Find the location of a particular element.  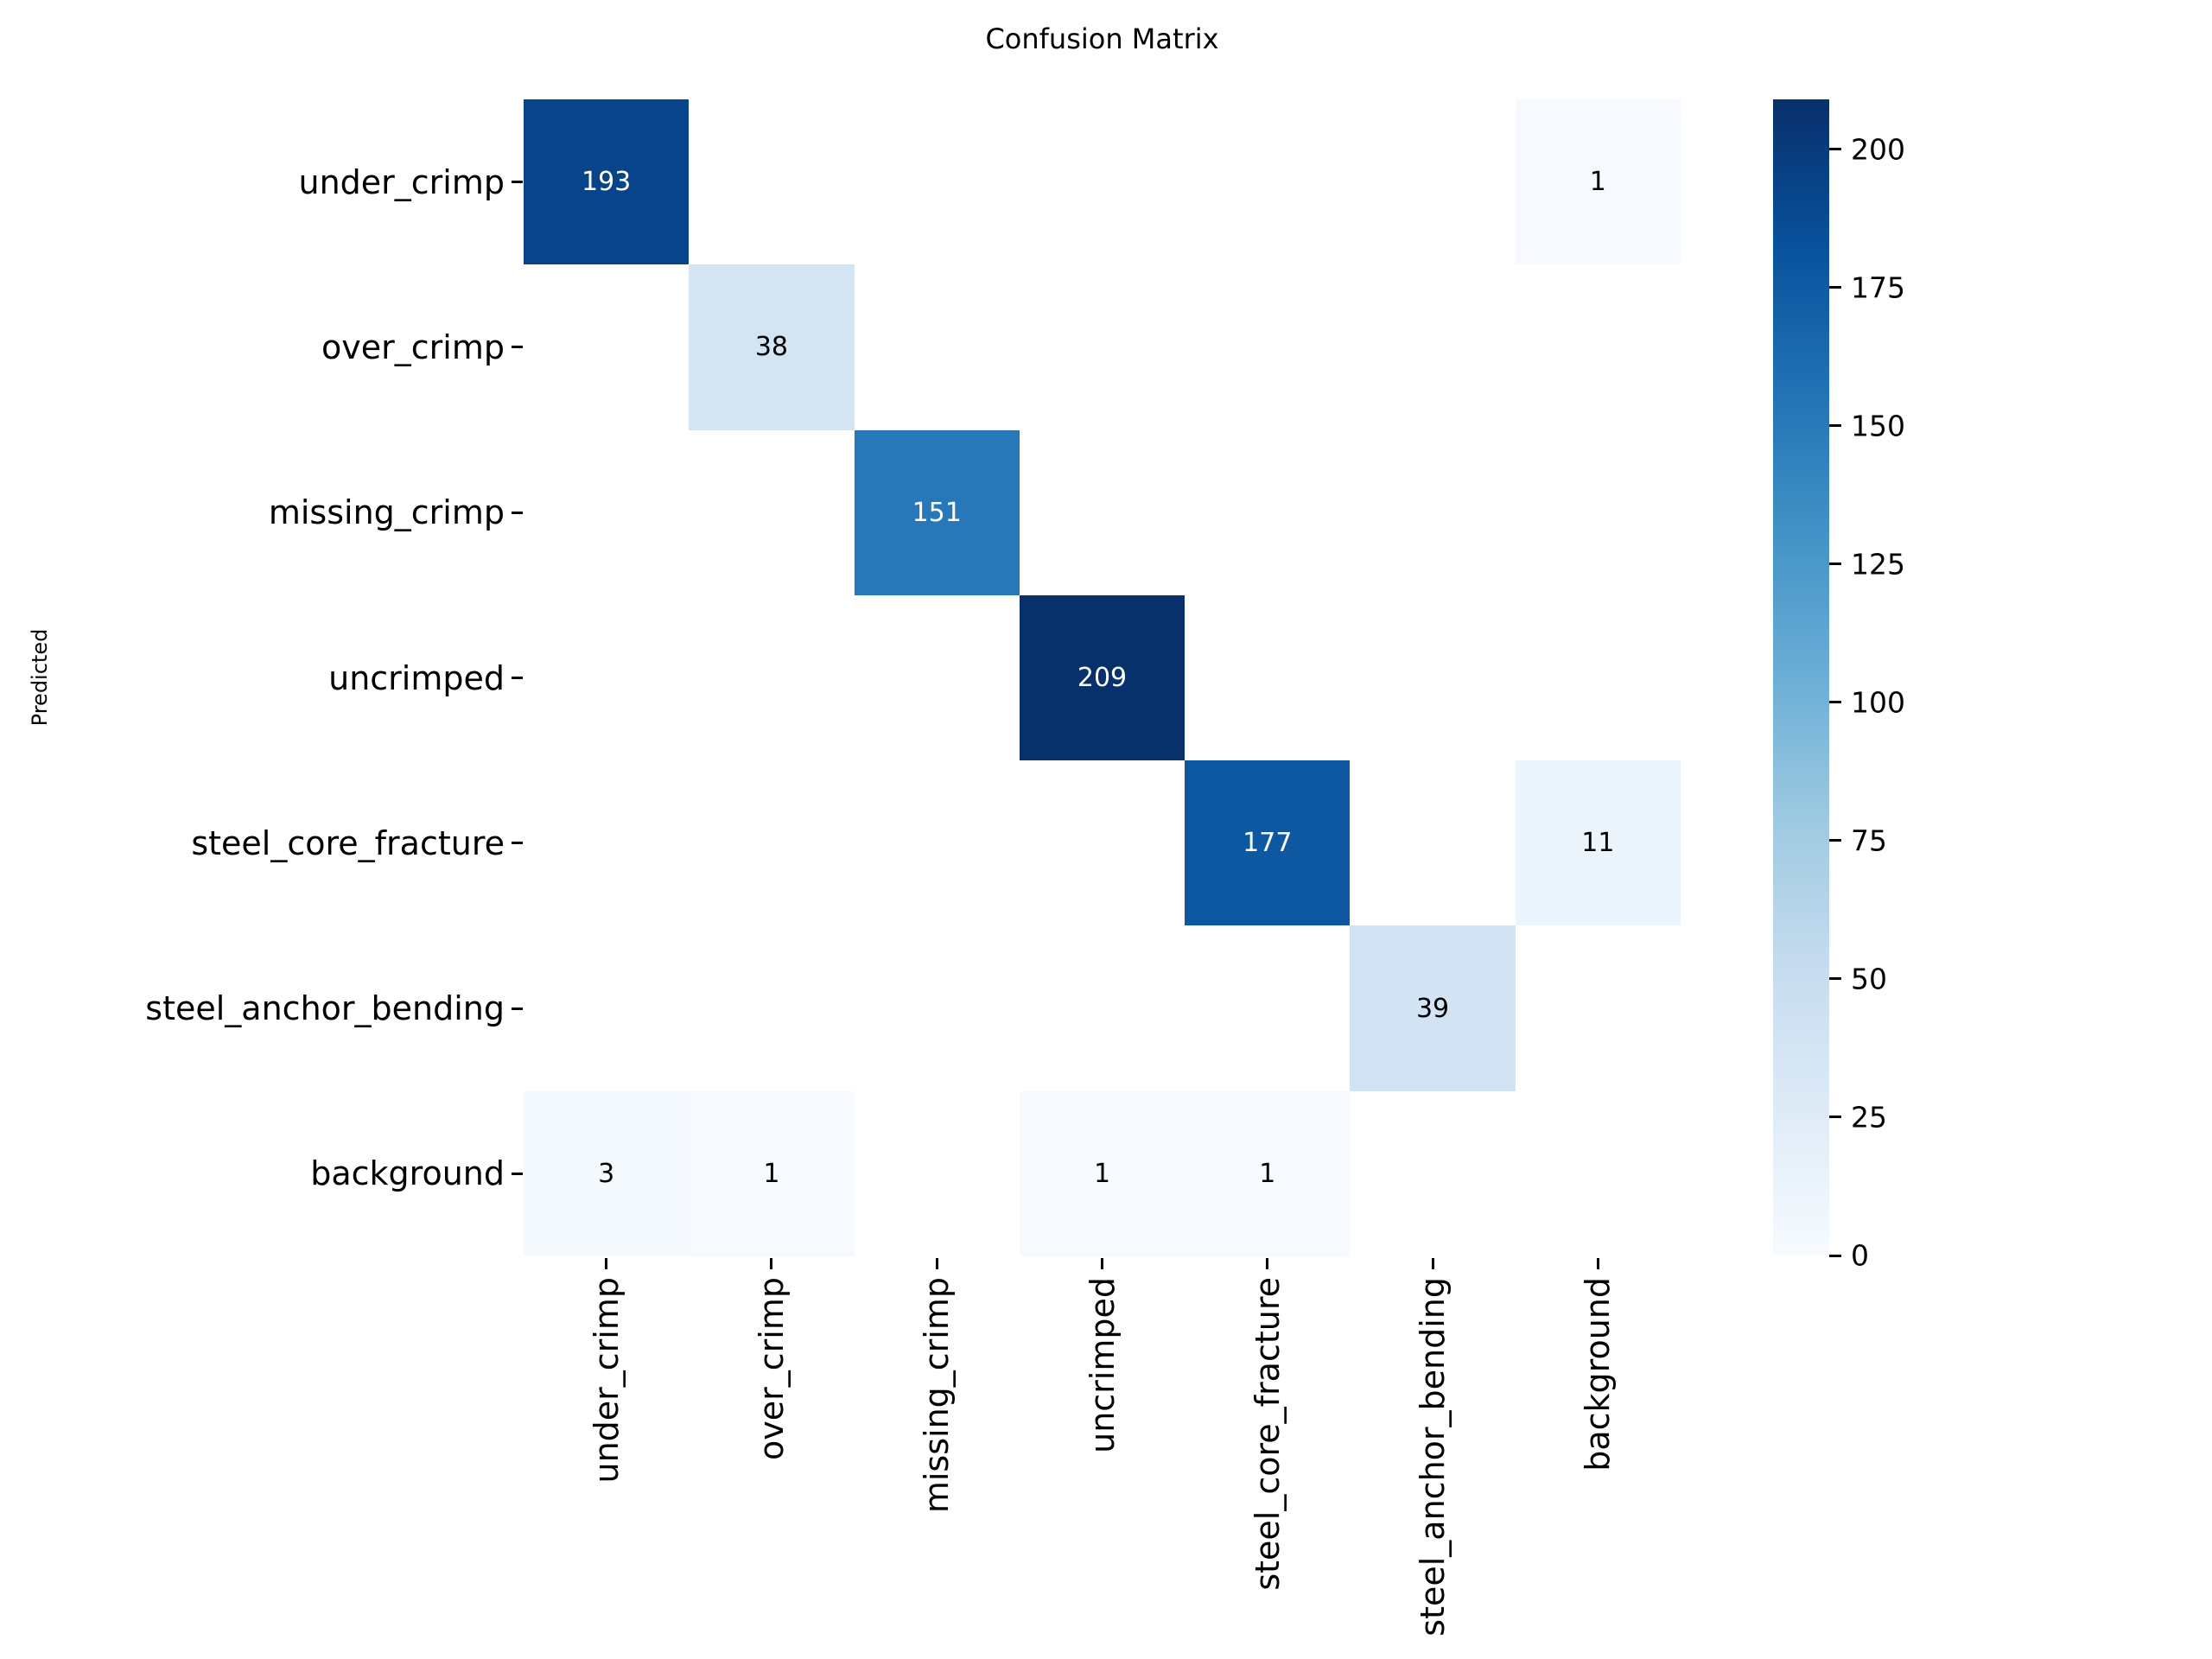

y-tick-label: over_crimp is located at coordinates (413, 346).